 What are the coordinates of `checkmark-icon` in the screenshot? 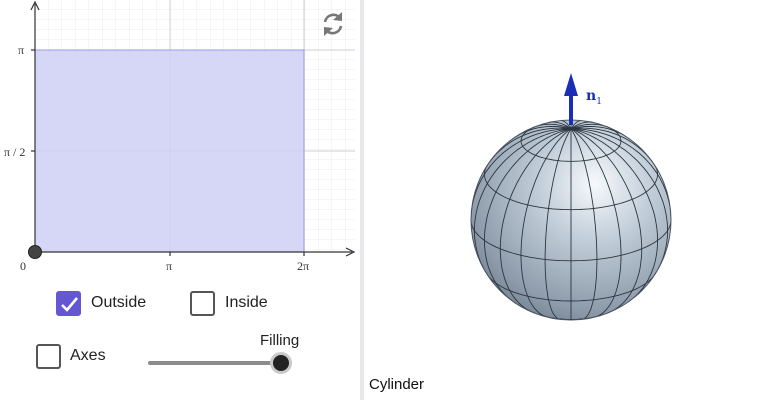 It's located at (69, 304).